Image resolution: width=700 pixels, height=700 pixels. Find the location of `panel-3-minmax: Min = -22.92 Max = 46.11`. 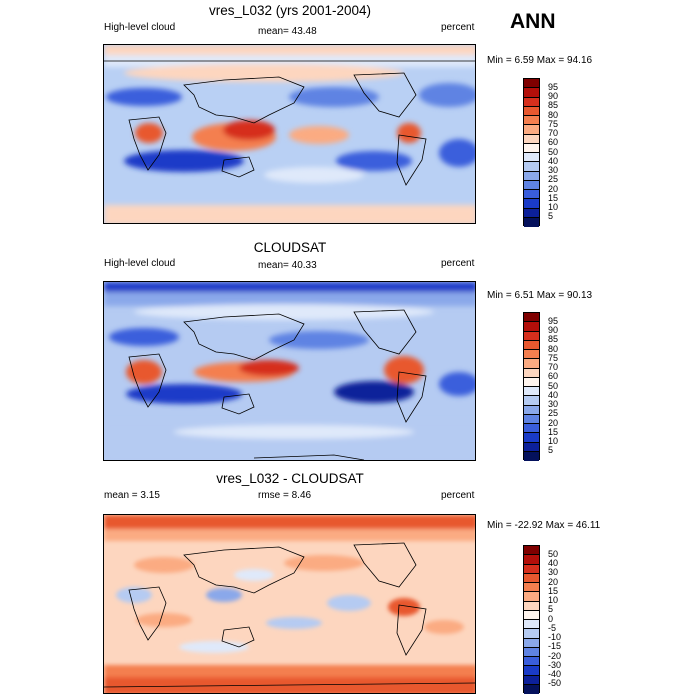

panel-3-minmax: Min = -22.92 Max = 46.11 is located at coordinates (544, 525).